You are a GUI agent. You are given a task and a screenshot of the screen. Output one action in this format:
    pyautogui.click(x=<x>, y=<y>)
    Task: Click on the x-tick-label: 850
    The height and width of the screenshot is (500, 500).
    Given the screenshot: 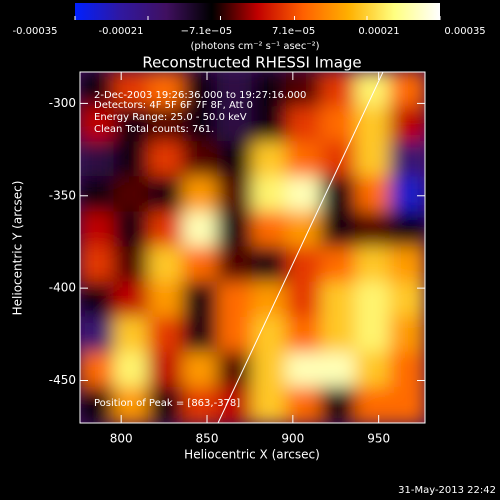 What is the action you would take?
    pyautogui.click(x=207, y=439)
    